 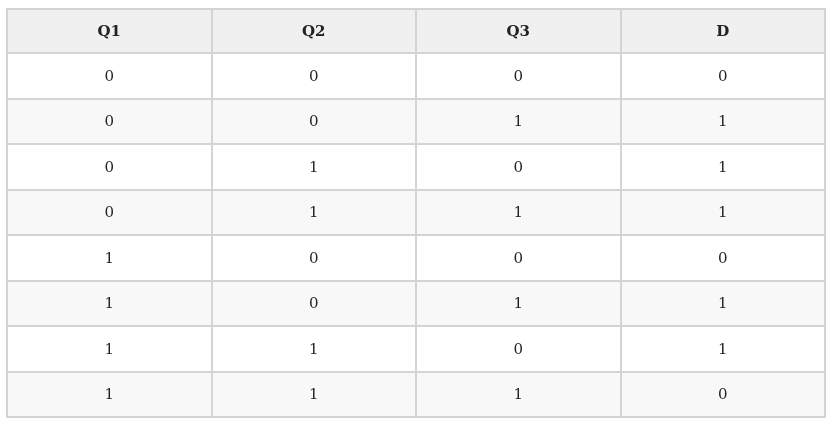 I want to click on header-cell: Q2, so click(x=313, y=31).